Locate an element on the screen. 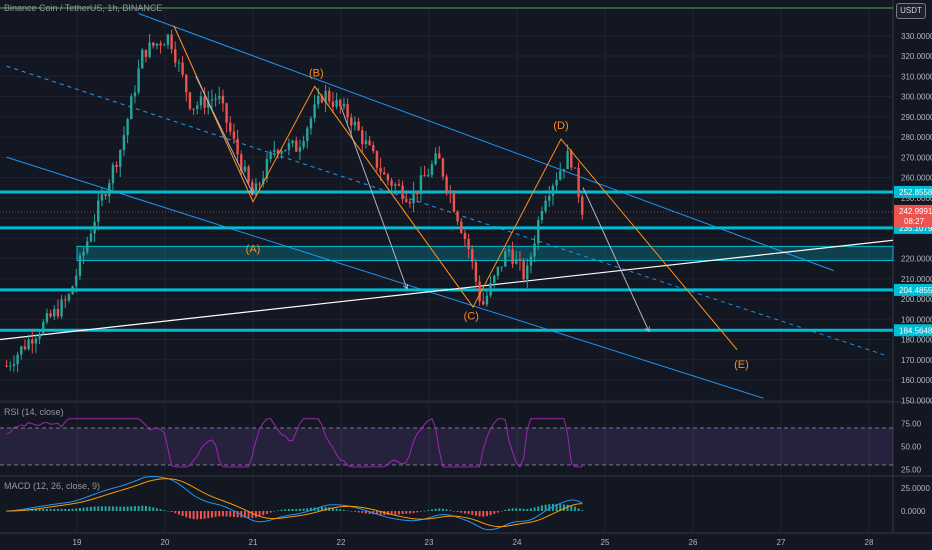 This screenshot has height=550, width=932. macd-title: MACD (12, 26, close, 9) is located at coordinates (52, 486).